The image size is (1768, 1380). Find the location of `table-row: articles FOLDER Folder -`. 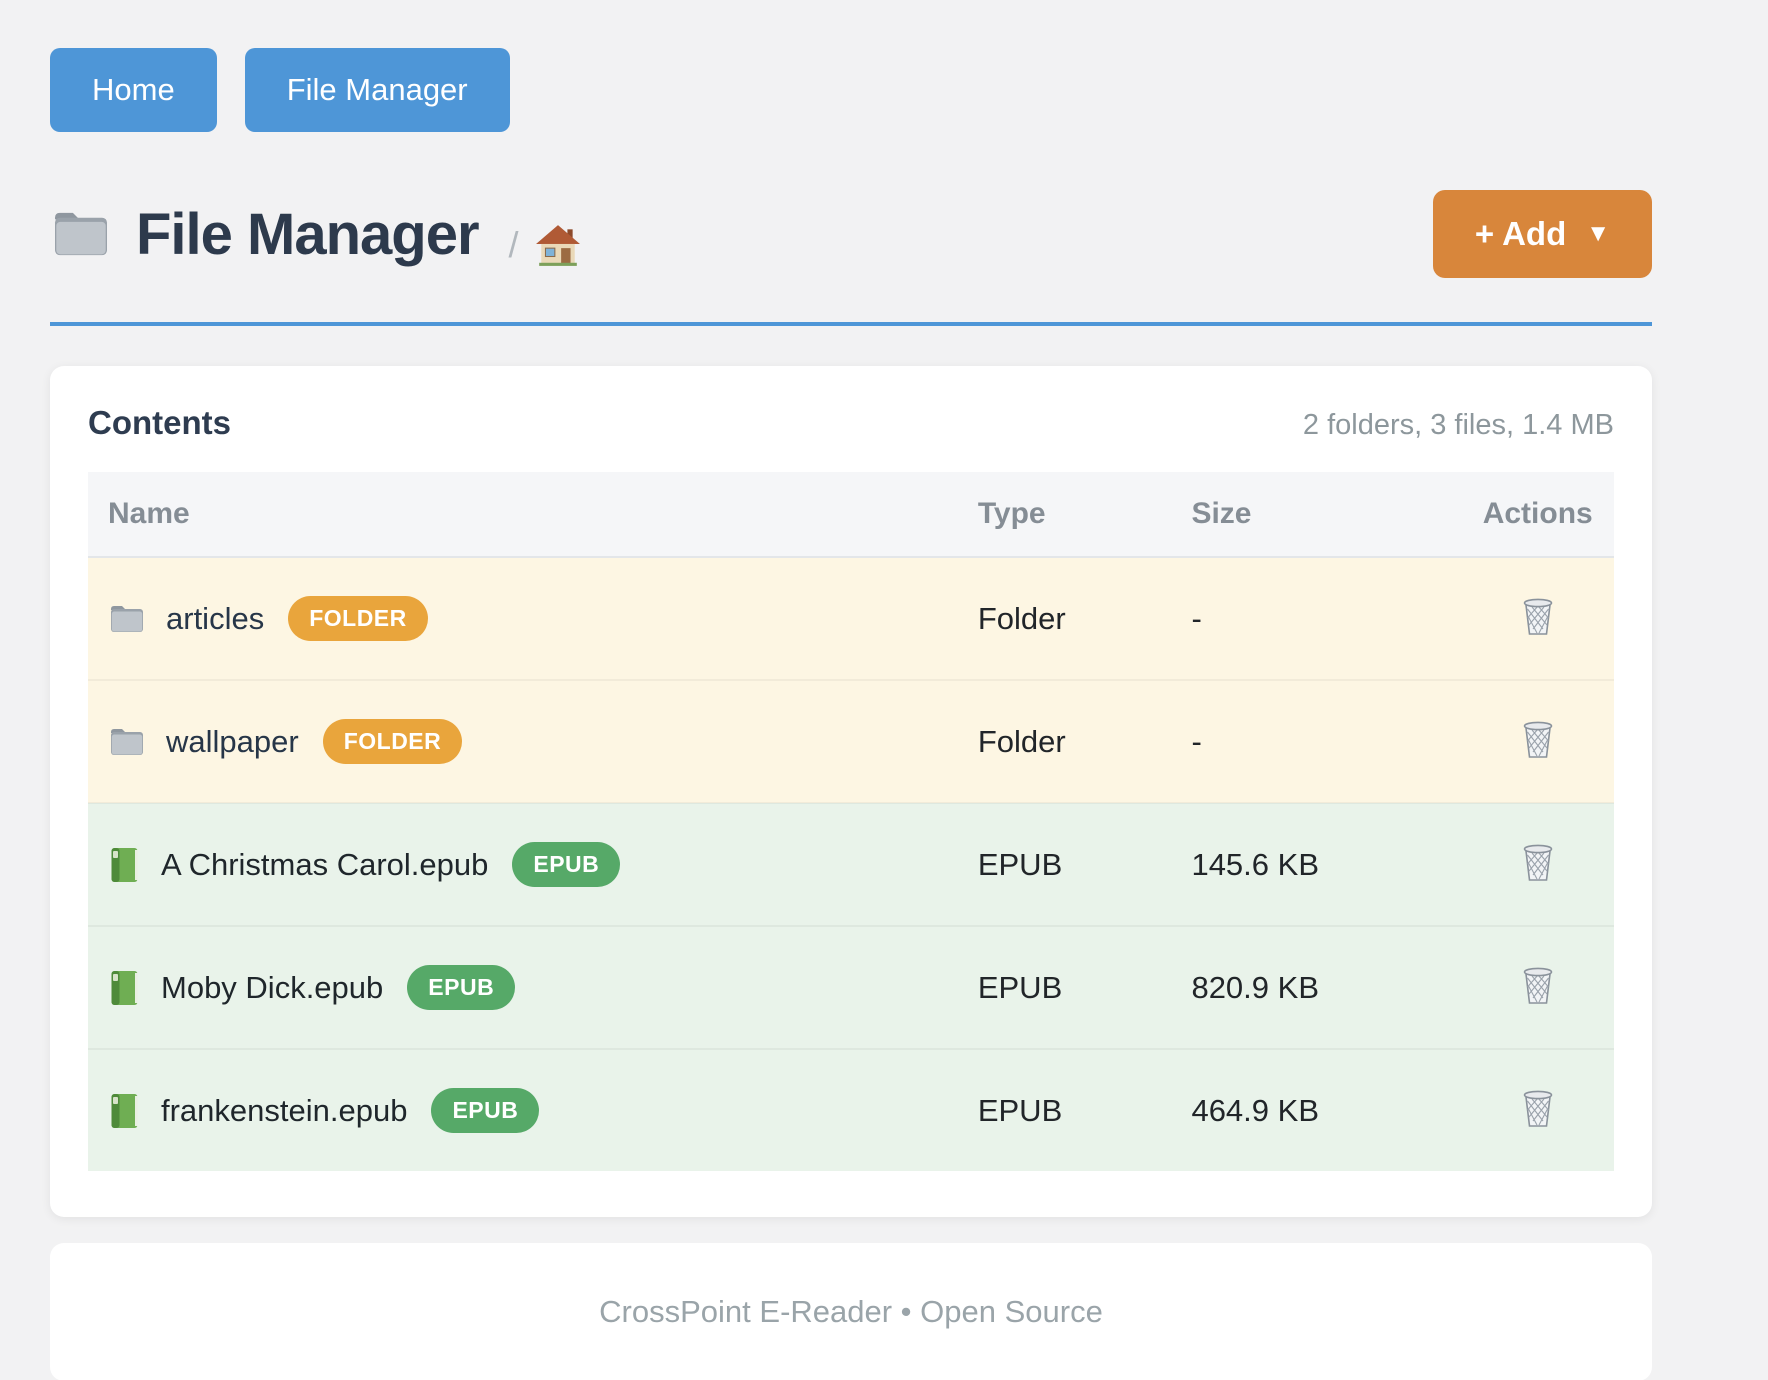

table-row: articles FOLDER Folder - is located at coordinates (851, 618).